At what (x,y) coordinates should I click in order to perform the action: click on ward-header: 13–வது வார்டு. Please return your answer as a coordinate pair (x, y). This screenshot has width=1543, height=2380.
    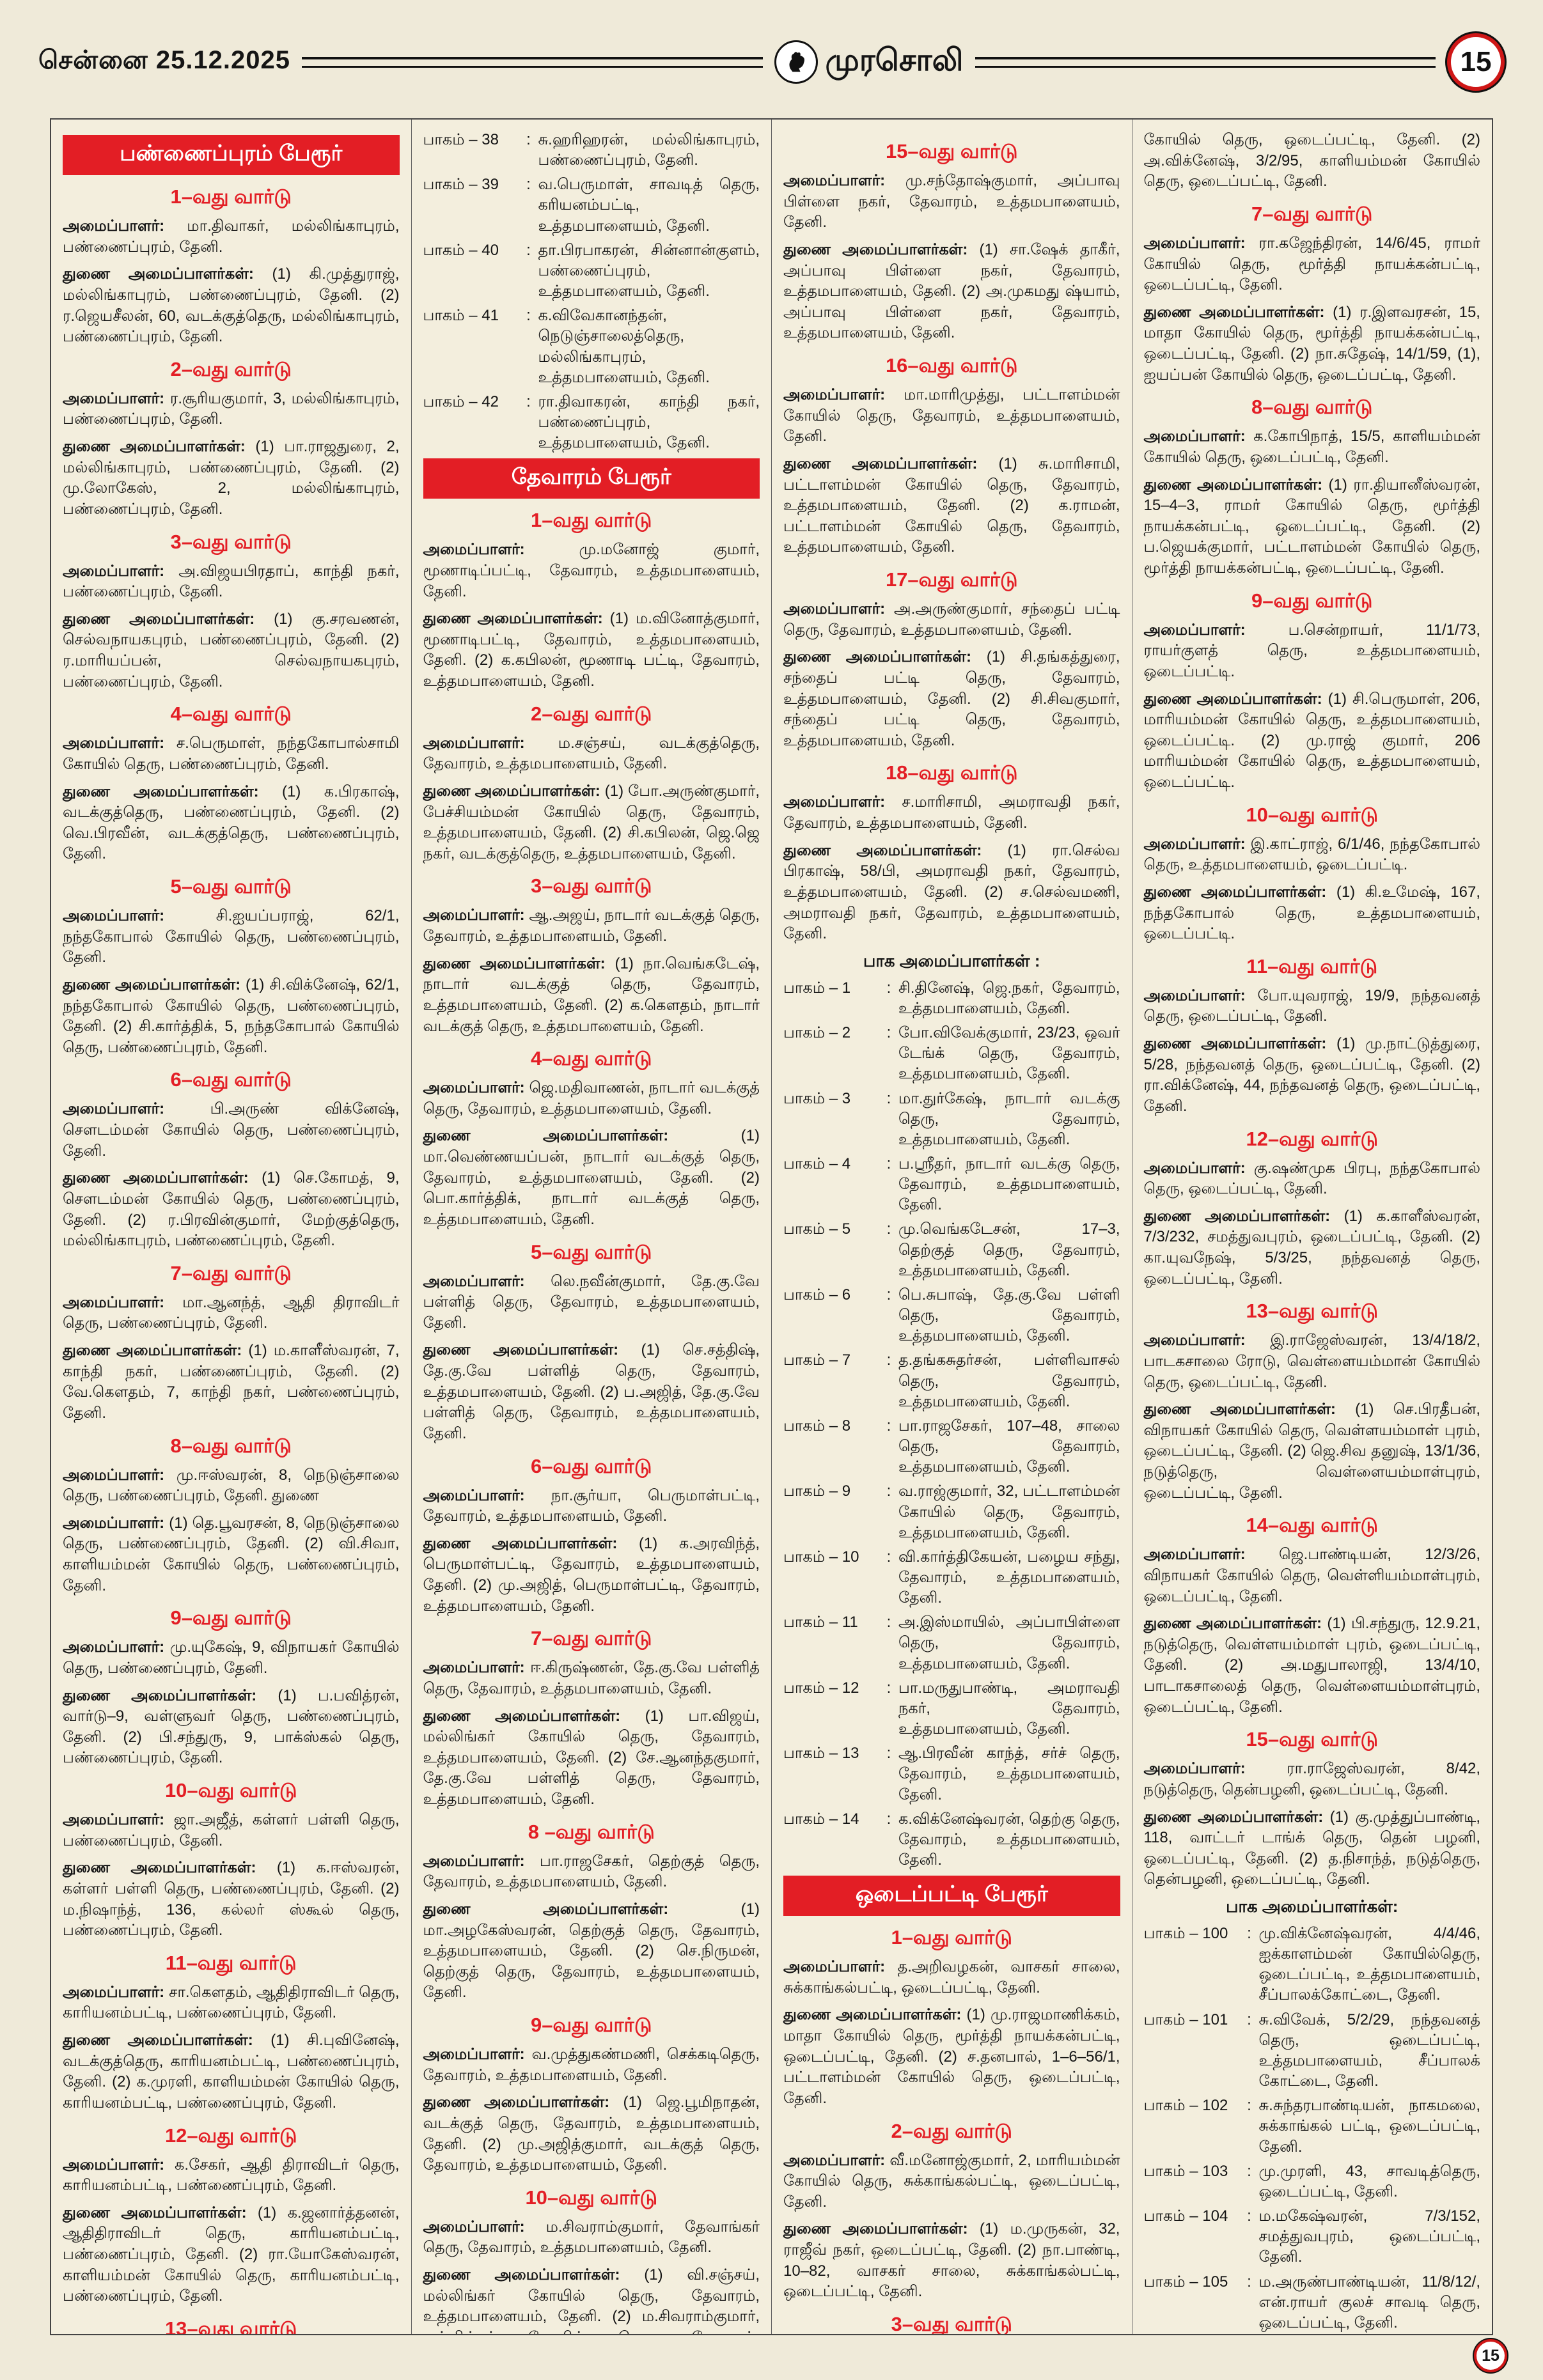
    Looking at the image, I should click on (230, 2325).